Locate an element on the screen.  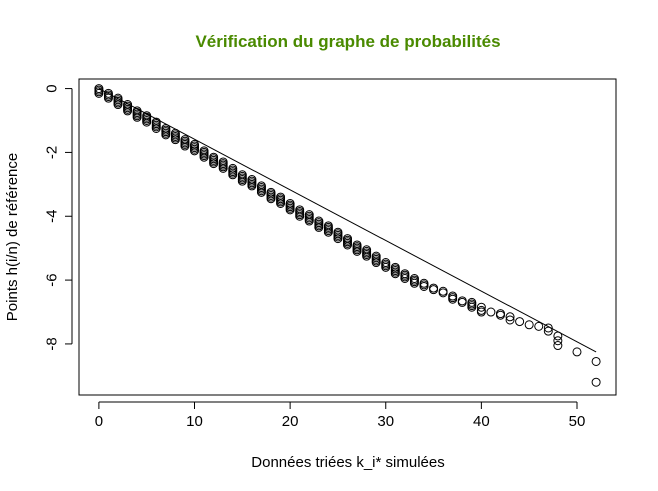
y-tick-label: -4 is located at coordinates (52, 216).